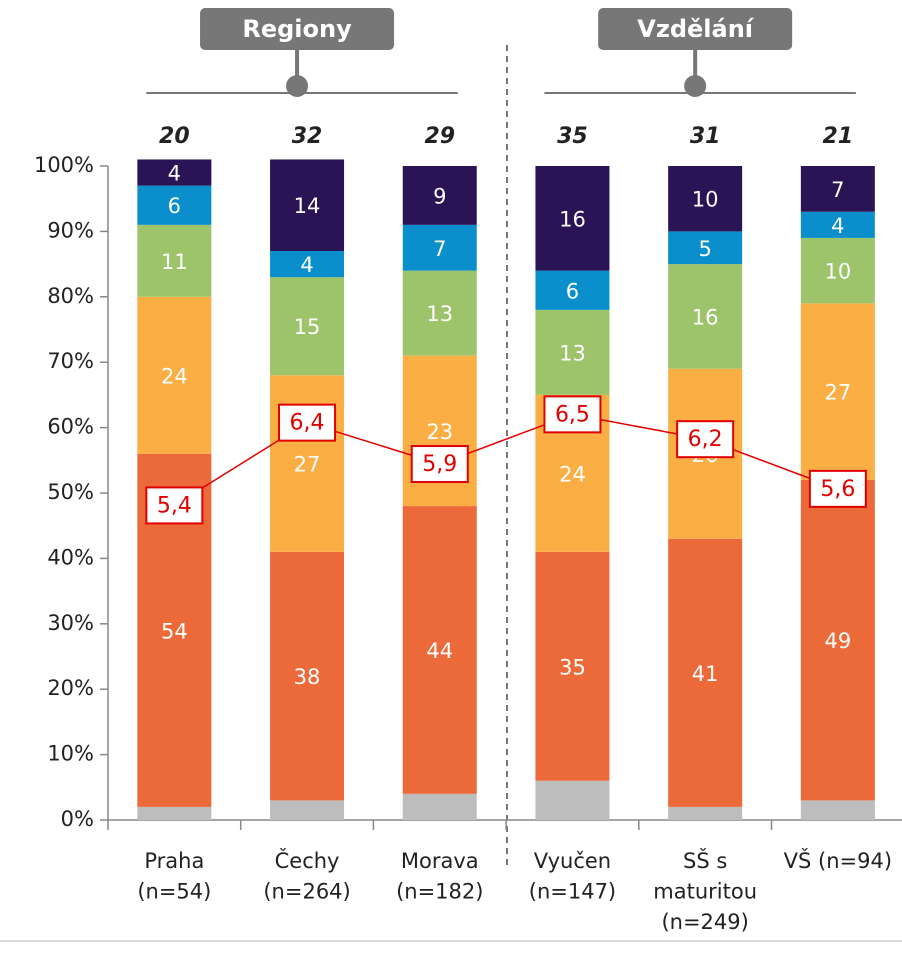  Describe the element at coordinates (307, 677) in the screenshot. I see `segment-label: 38` at that location.